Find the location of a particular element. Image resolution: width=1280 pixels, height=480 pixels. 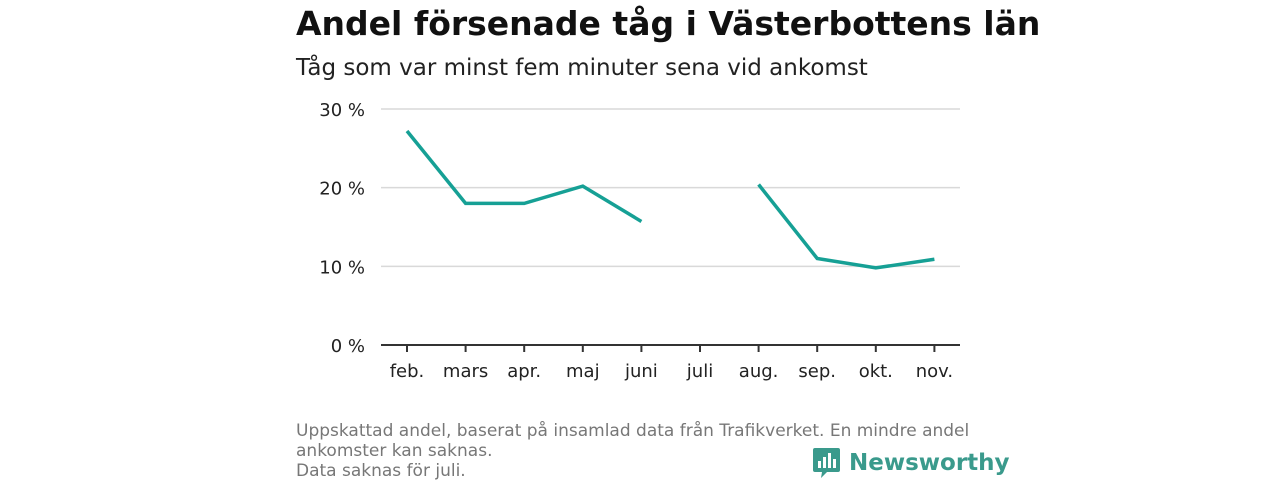

brand-logo: Newsworthy is located at coordinates (911, 463).